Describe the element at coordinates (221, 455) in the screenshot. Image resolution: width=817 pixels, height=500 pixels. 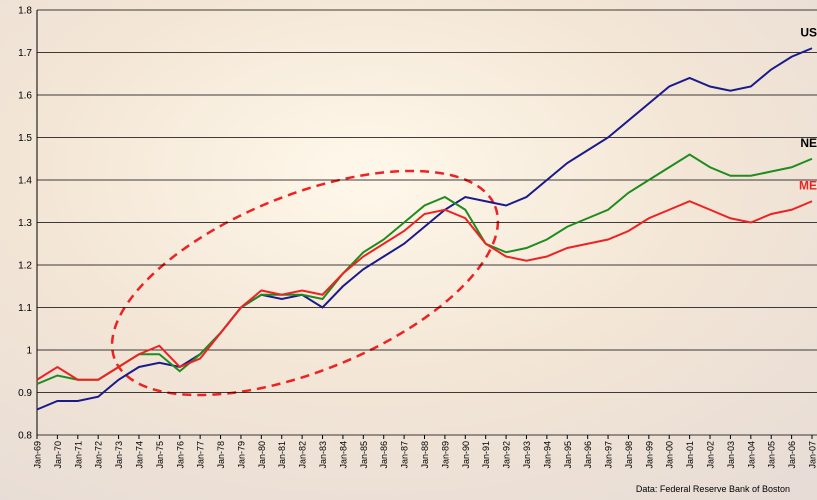
I see `x-tick-label: Jan-78` at that location.